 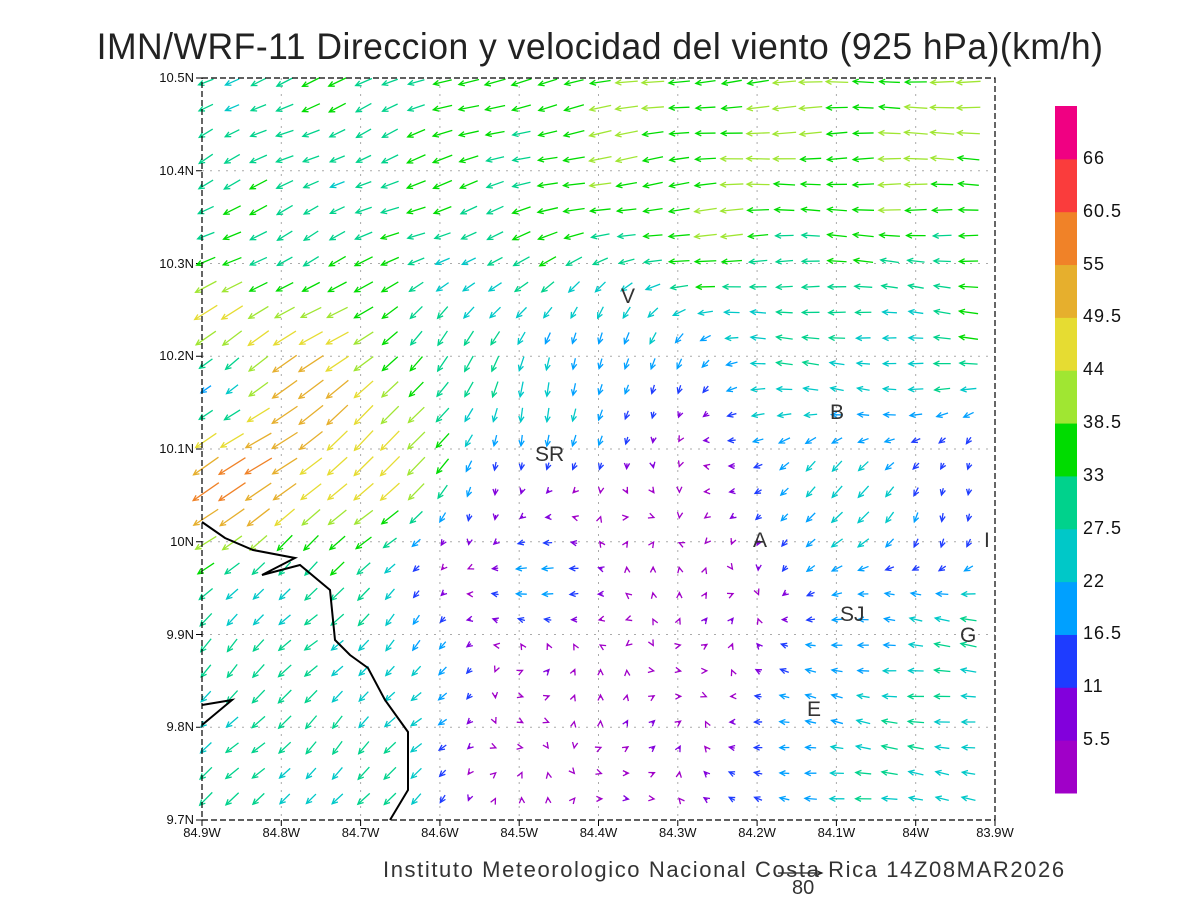 What do you see at coordinates (803, 888) in the screenshot?
I see `reference-vector-value: 80` at bounding box center [803, 888].